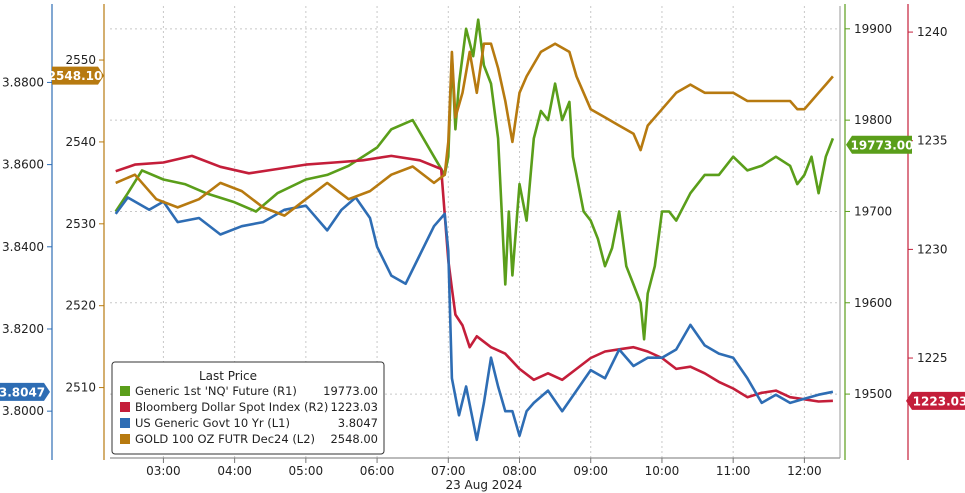  I want to click on tick-label-l1: 3.8200, so click(23, 329).